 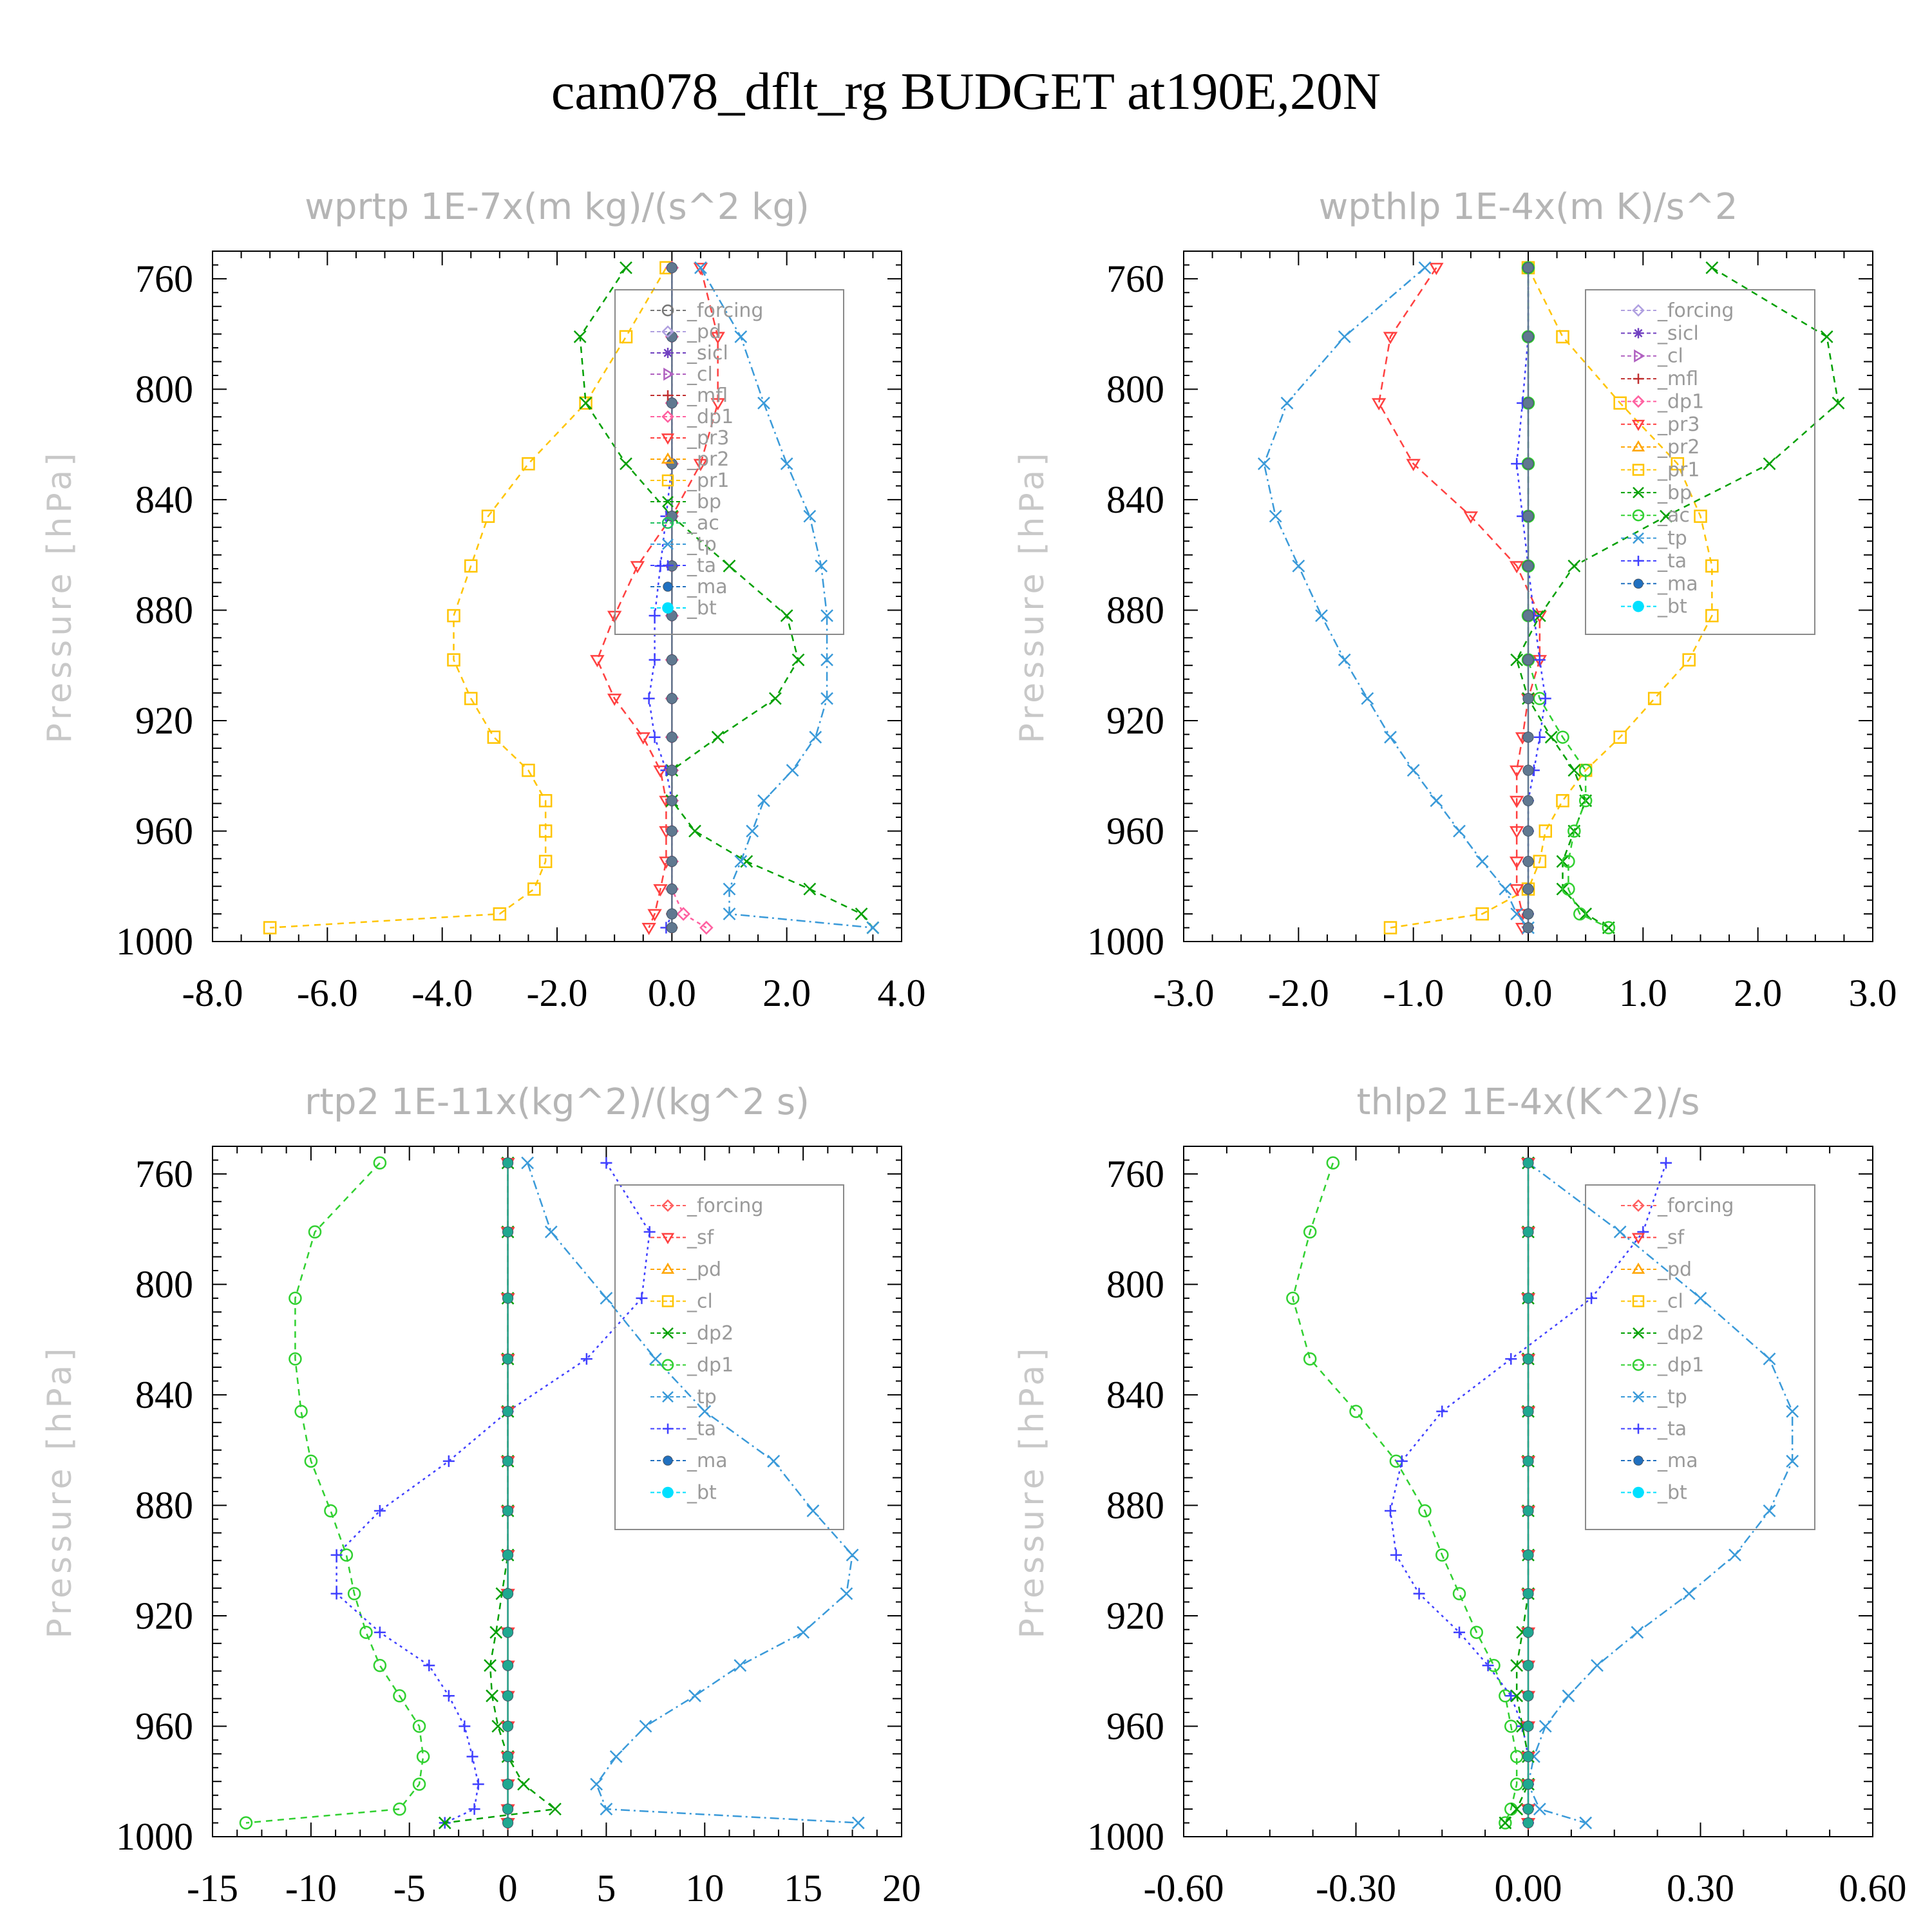 I want to click on y-tick-label: 800, so click(x=1135, y=389).